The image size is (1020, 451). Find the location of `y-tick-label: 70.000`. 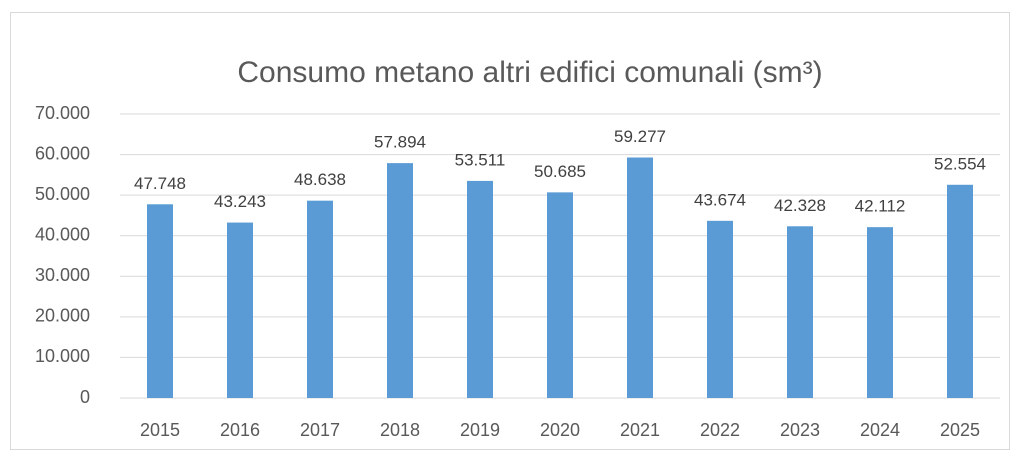

y-tick-label: 70.000 is located at coordinates (62, 113).